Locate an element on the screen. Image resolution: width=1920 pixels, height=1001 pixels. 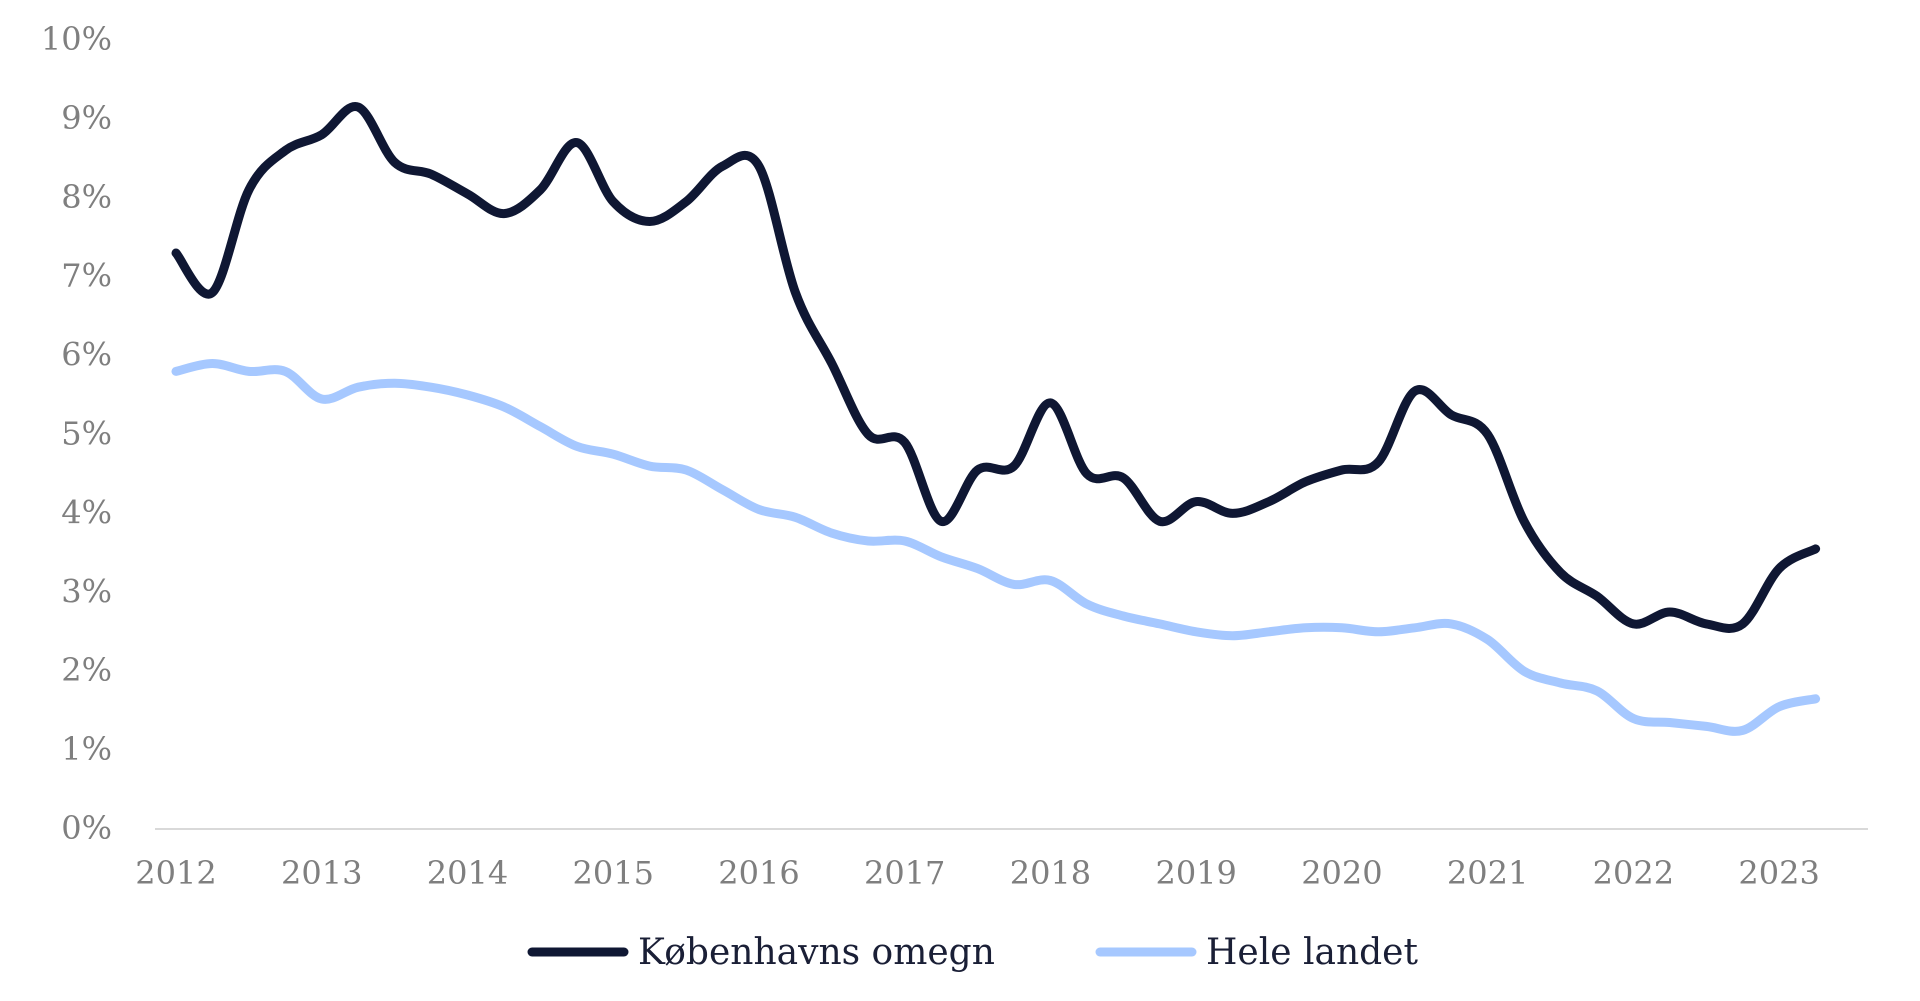
x-tick-label: 2023 is located at coordinates (1778, 873).